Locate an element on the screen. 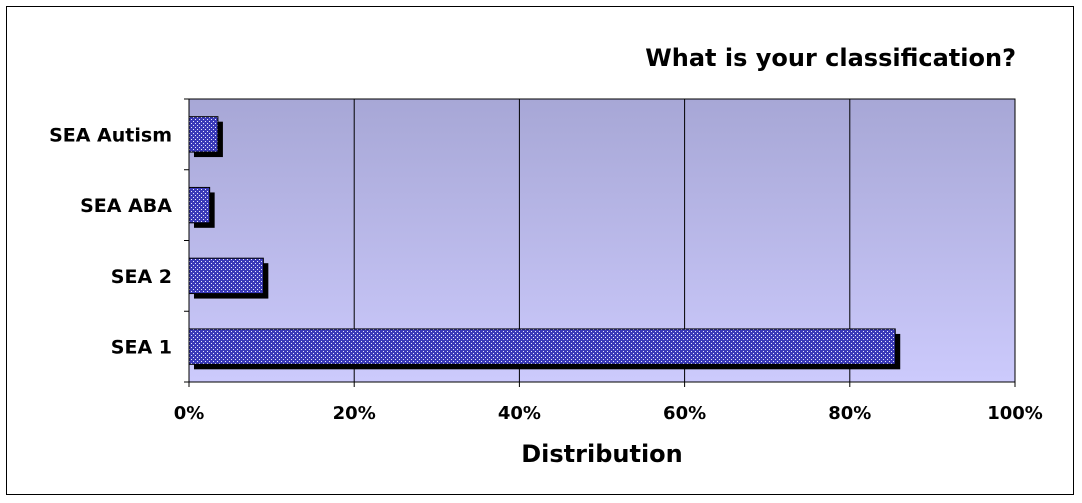 This screenshot has height=503, width=1082. category-label: SEA Autism is located at coordinates (110, 135).